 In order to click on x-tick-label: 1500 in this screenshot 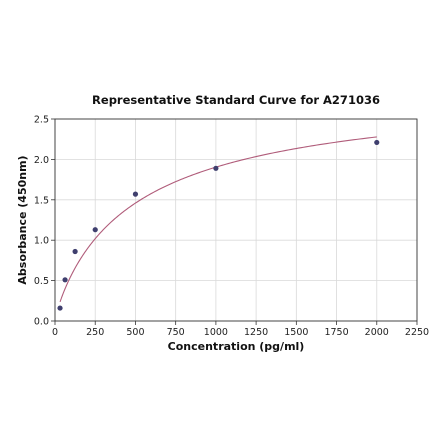, I will do `click(296, 332)`.